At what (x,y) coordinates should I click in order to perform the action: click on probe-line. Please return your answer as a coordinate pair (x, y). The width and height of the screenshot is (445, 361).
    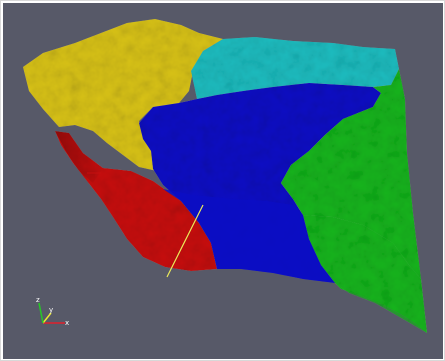
    Looking at the image, I should click on (185, 241).